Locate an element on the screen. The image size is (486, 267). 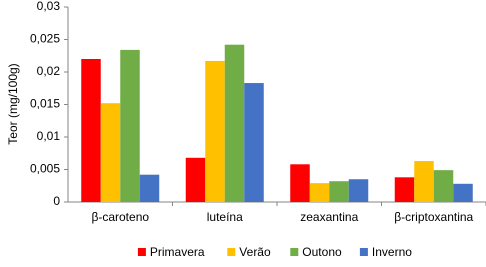
x-tick-label: zeaxantina is located at coordinates (329, 217).